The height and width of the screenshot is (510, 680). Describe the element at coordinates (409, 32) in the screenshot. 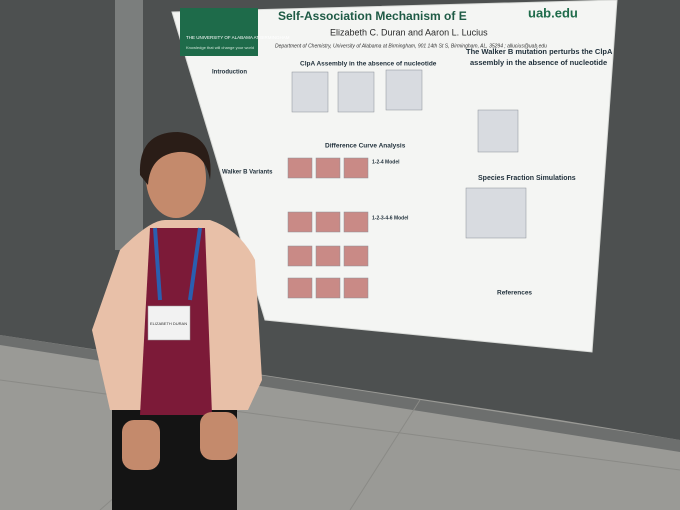

I see `poster-authors: Elizabeth C. Duran and Aaron L. Lucius` at that location.